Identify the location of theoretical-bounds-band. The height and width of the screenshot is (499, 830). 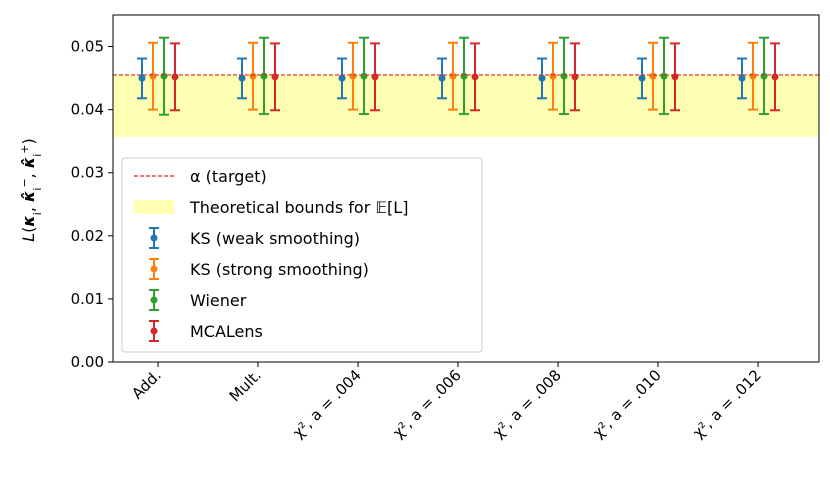
(466, 105).